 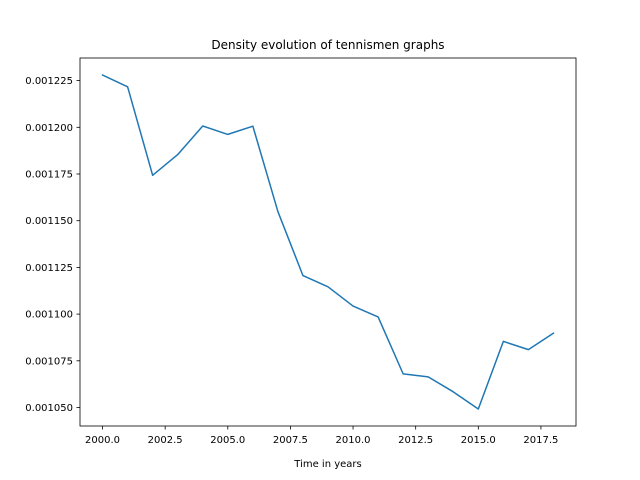 I want to click on y-tick-label: 0.001125, so click(x=49, y=268).